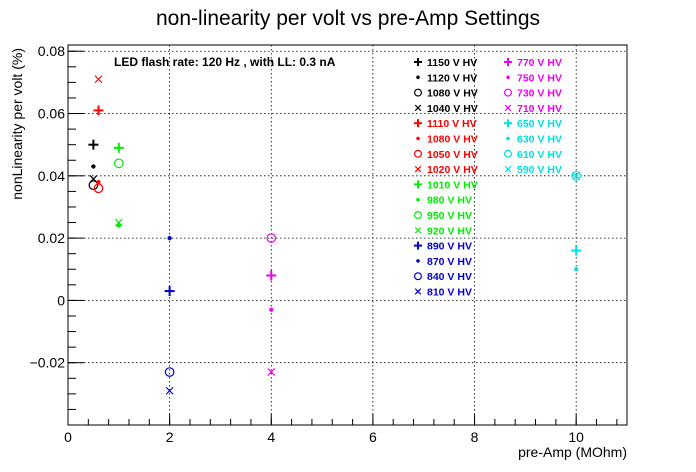 The width and height of the screenshot is (696, 472). Describe the element at coordinates (534, 78) in the screenshot. I see `legend-entry: 750 V HV` at that location.